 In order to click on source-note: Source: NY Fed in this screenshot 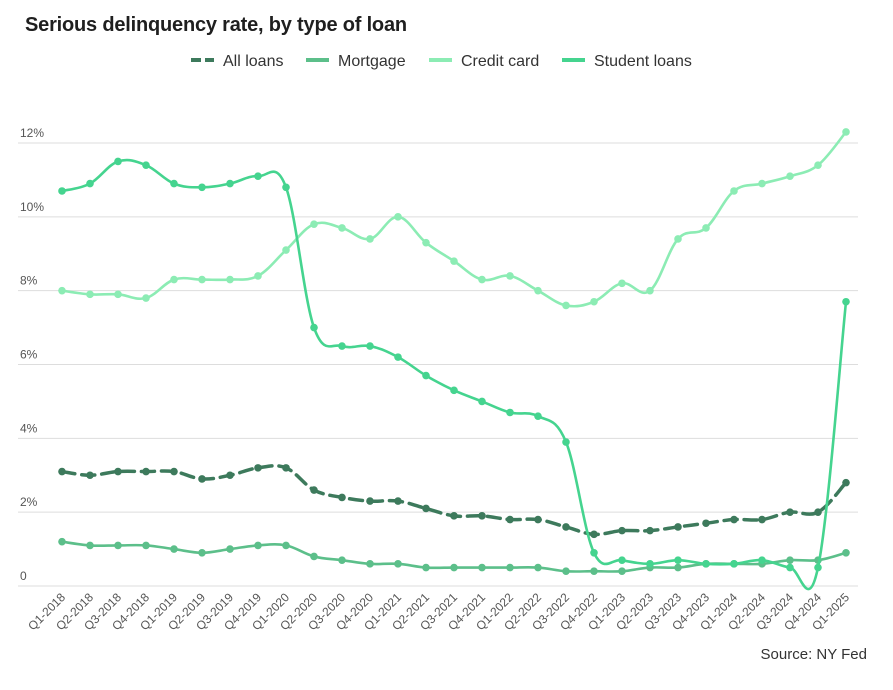, I will do `click(813, 654)`.